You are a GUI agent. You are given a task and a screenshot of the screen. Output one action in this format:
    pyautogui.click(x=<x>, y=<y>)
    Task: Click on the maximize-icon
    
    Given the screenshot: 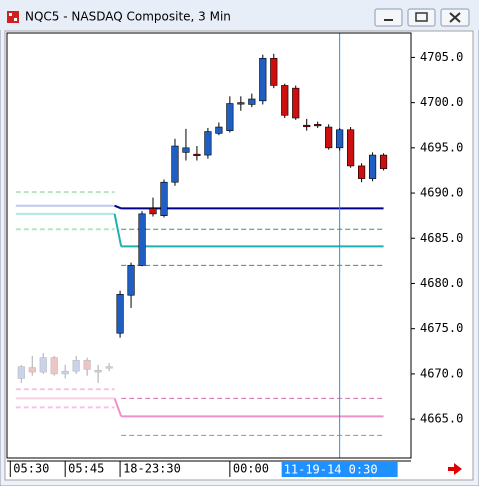 What is the action you would take?
    pyautogui.click(x=421, y=17)
    